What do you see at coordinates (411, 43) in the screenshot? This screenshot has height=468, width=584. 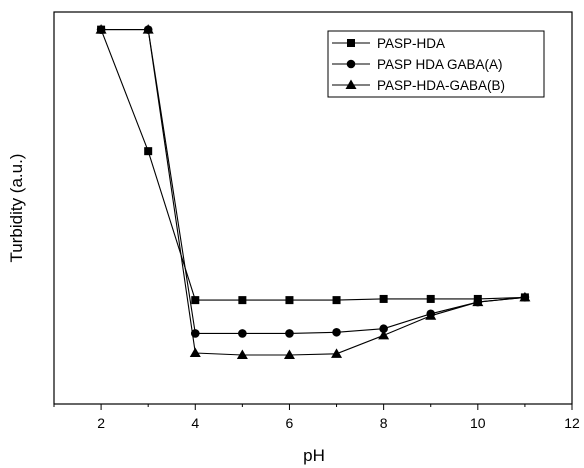 I see `legend-label: PASP-HDA` at bounding box center [411, 43].